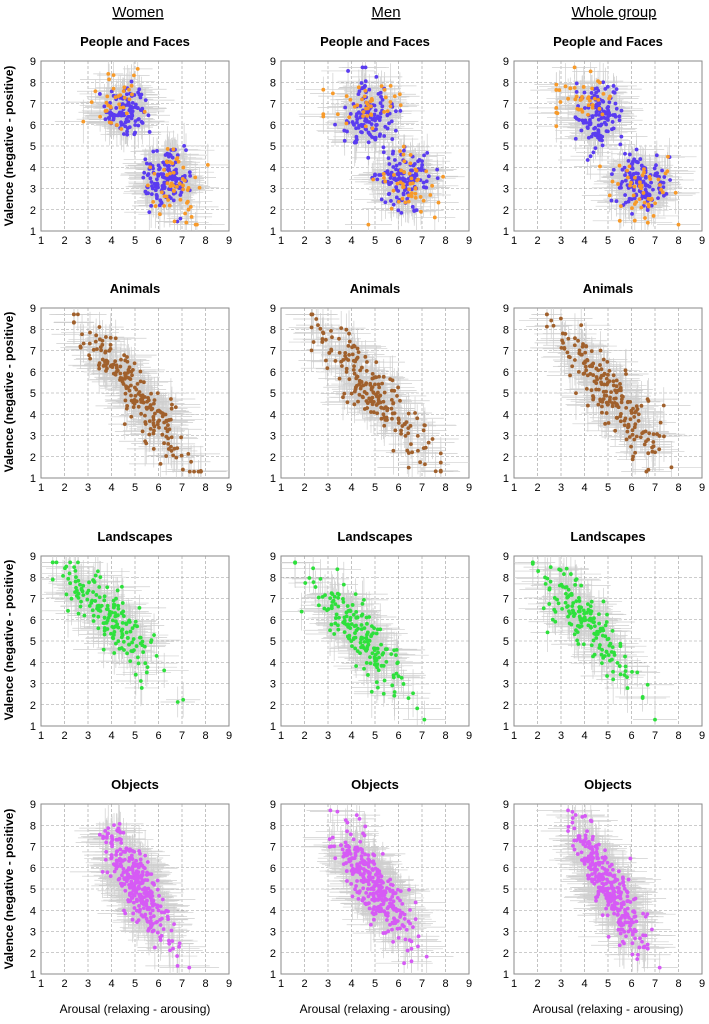 The height and width of the screenshot is (1024, 709). Describe the element at coordinates (371, 387) in the screenshot. I see `panel-1-1: Animals 1 2 3 4 5 6 7 8 9 1 2 3 4 5 6 7 8 9` at that location.